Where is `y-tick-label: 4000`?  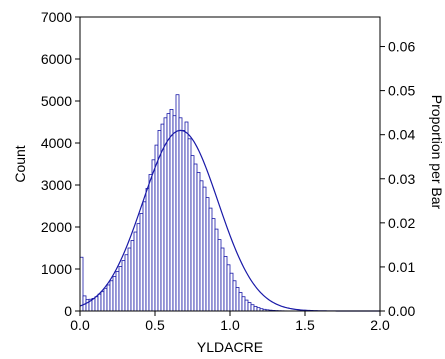
y-tick-label: 4000 is located at coordinates (56, 143).